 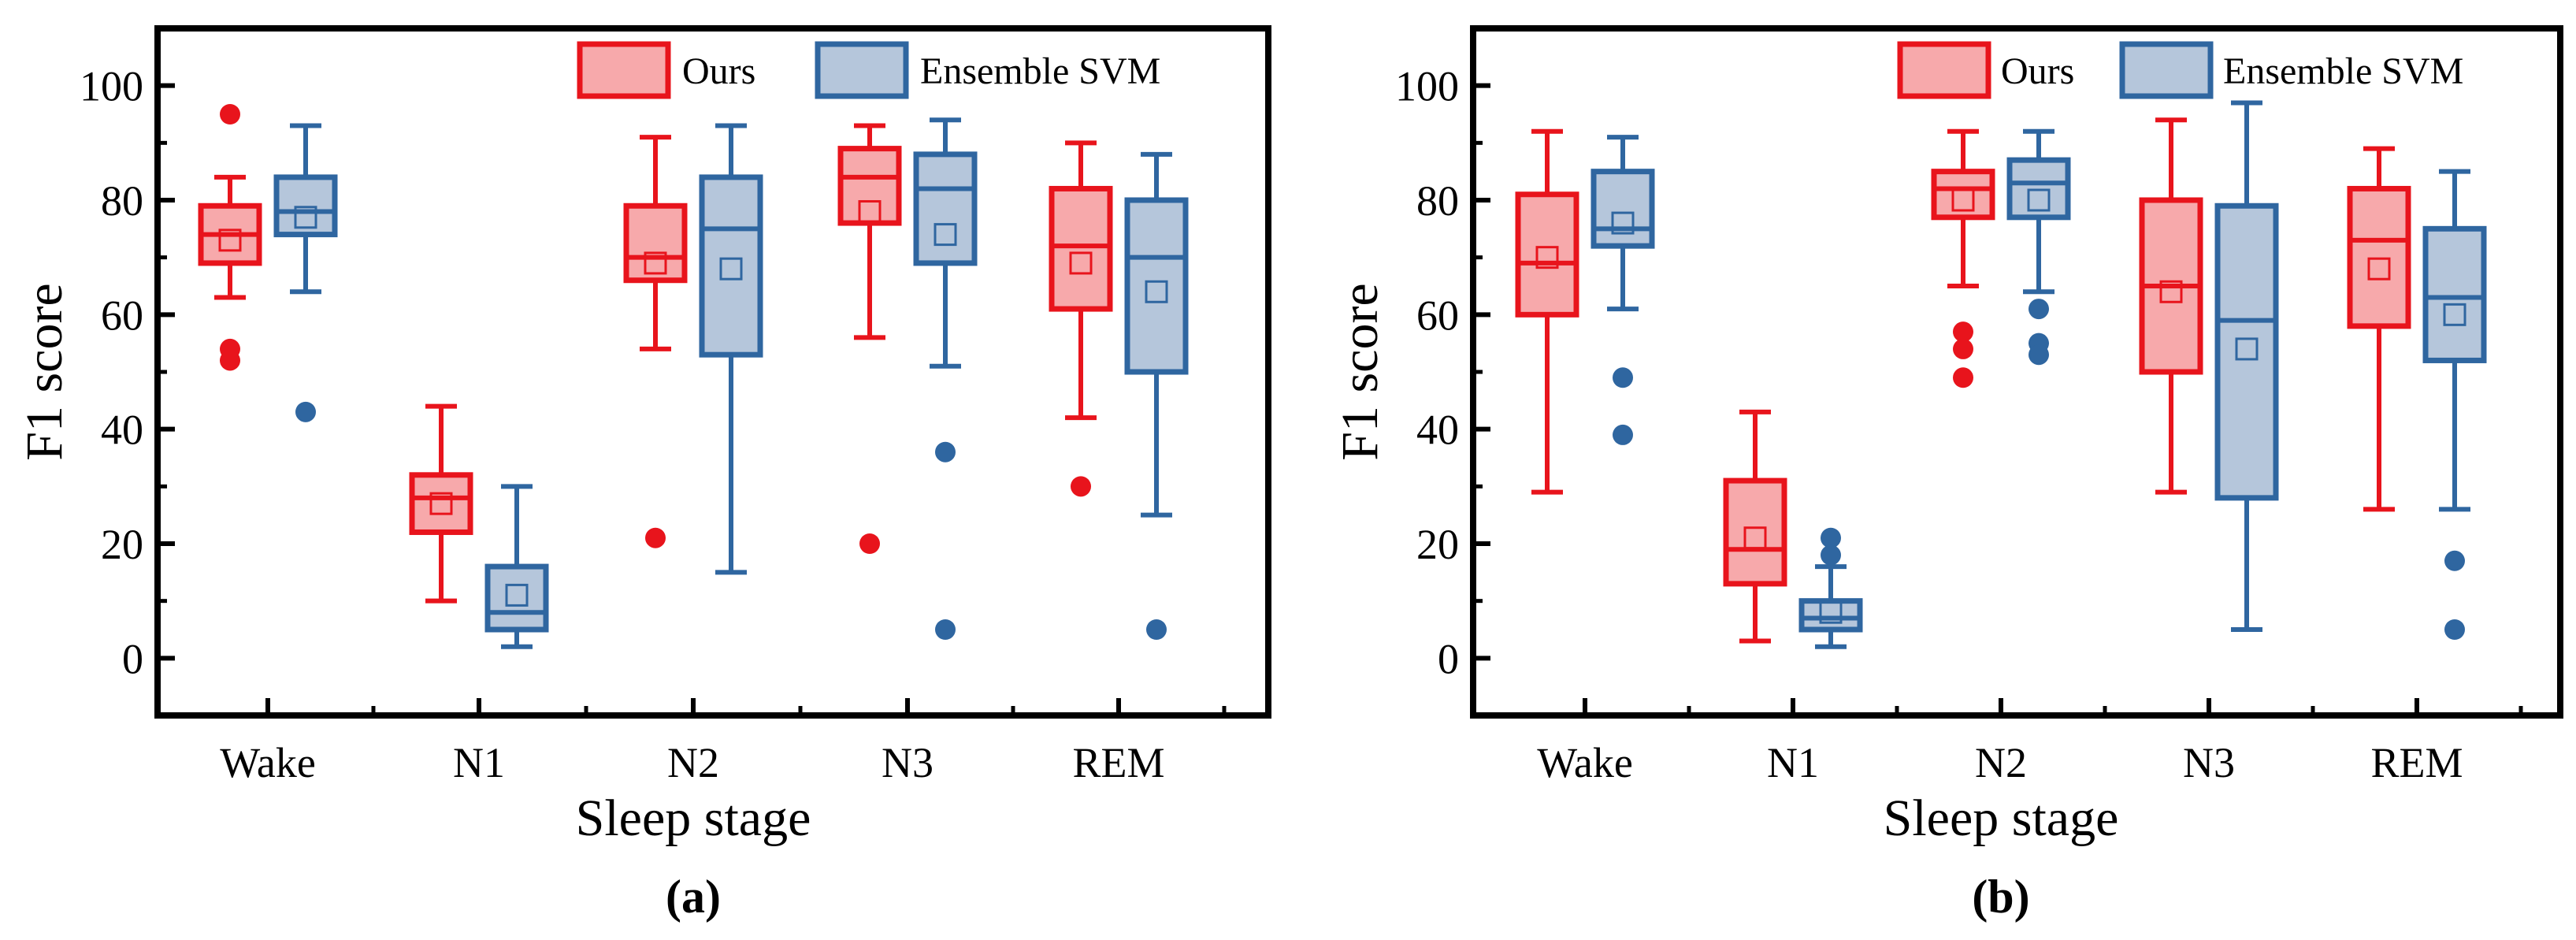 I want to click on box-ours-n3, so click(x=2171, y=306).